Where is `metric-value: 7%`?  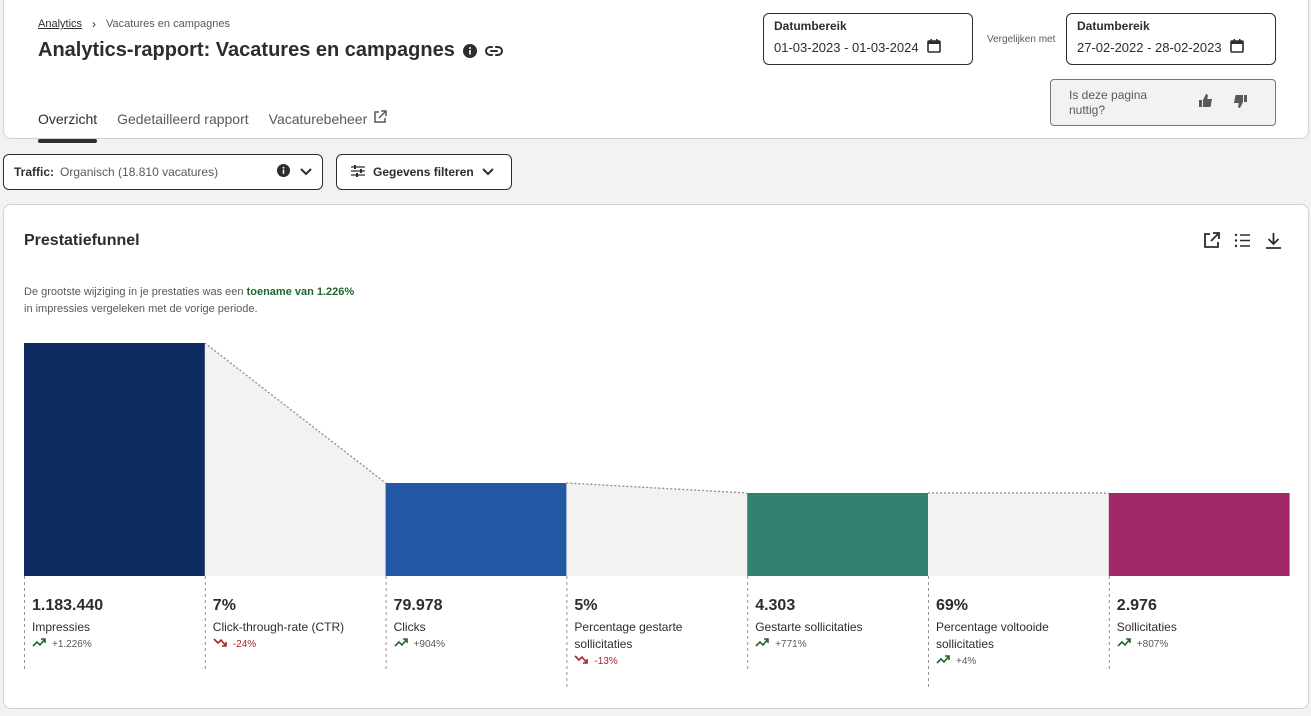 metric-value: 7% is located at coordinates (224, 605).